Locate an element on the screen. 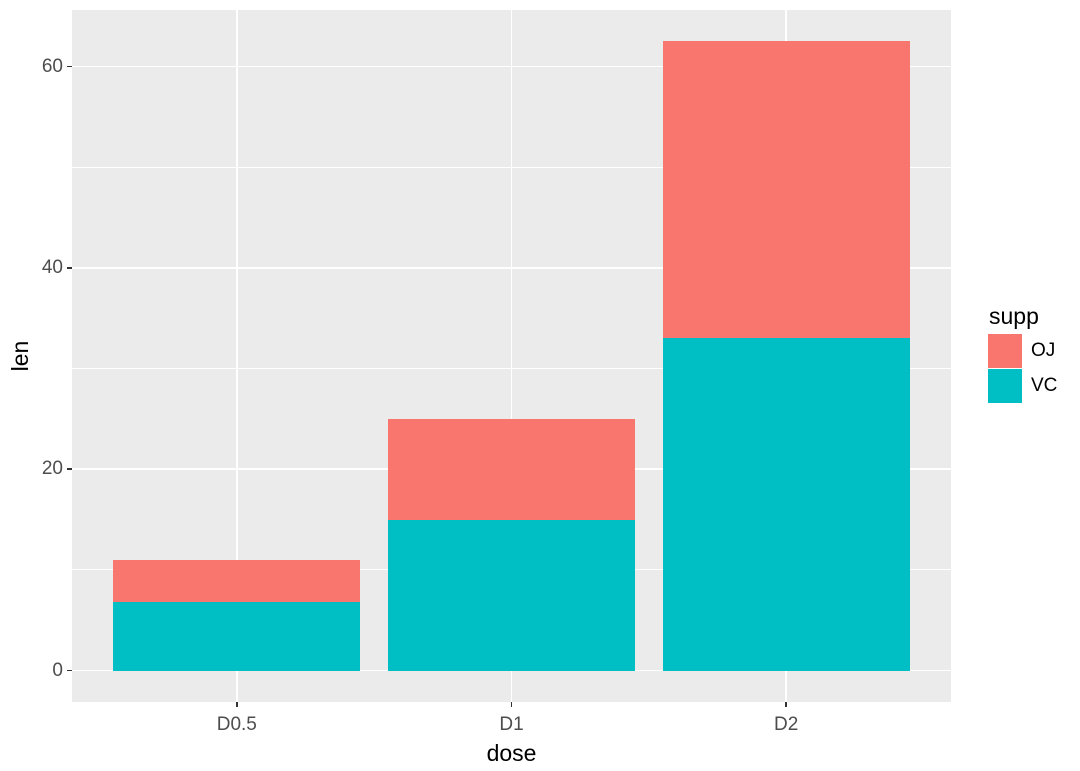 Image resolution: width=1080 pixels, height=771 pixels. y-tick-label: 60 is located at coordinates (52, 66).